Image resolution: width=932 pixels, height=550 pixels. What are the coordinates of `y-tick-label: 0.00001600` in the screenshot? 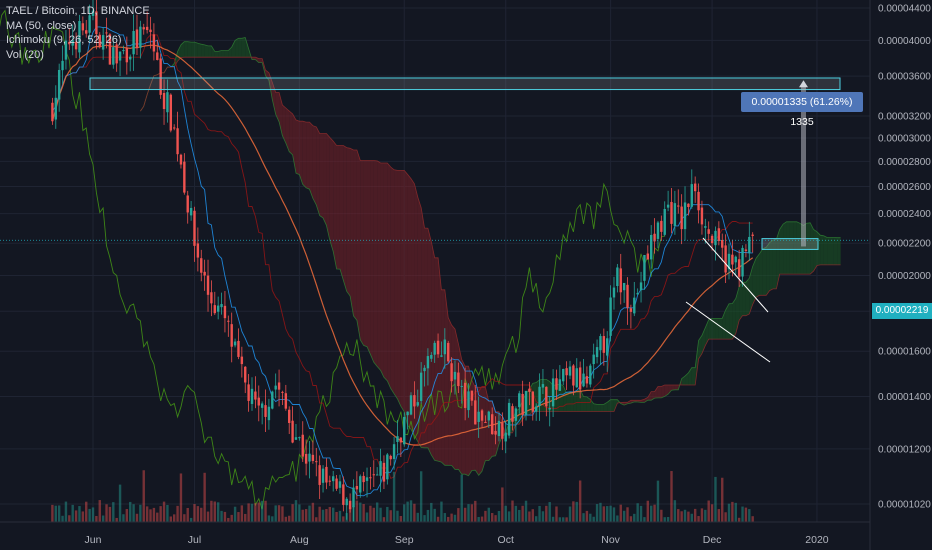 It's located at (904, 352).